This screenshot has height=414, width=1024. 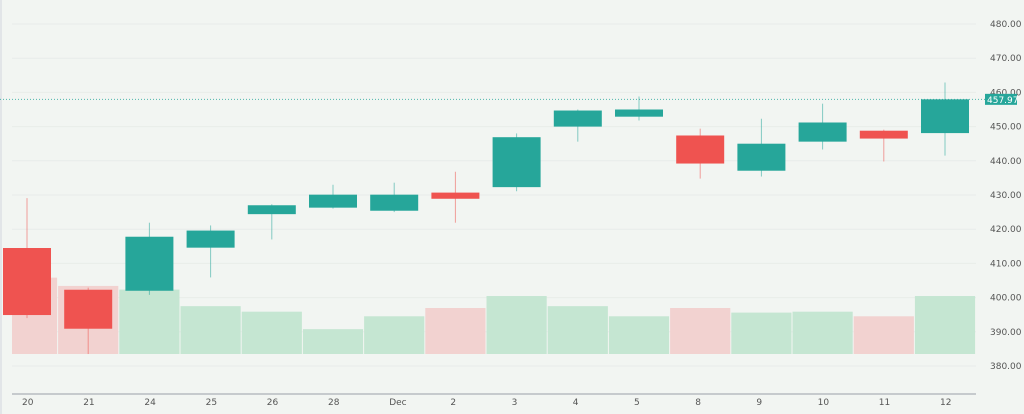 What do you see at coordinates (515, 403) in the screenshot?
I see `date-tick-label: 3` at bounding box center [515, 403].